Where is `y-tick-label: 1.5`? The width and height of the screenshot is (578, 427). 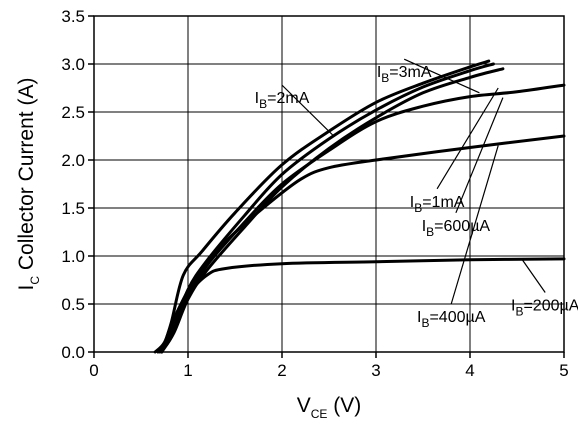
y-tick-label: 1.5 is located at coordinates (73, 208).